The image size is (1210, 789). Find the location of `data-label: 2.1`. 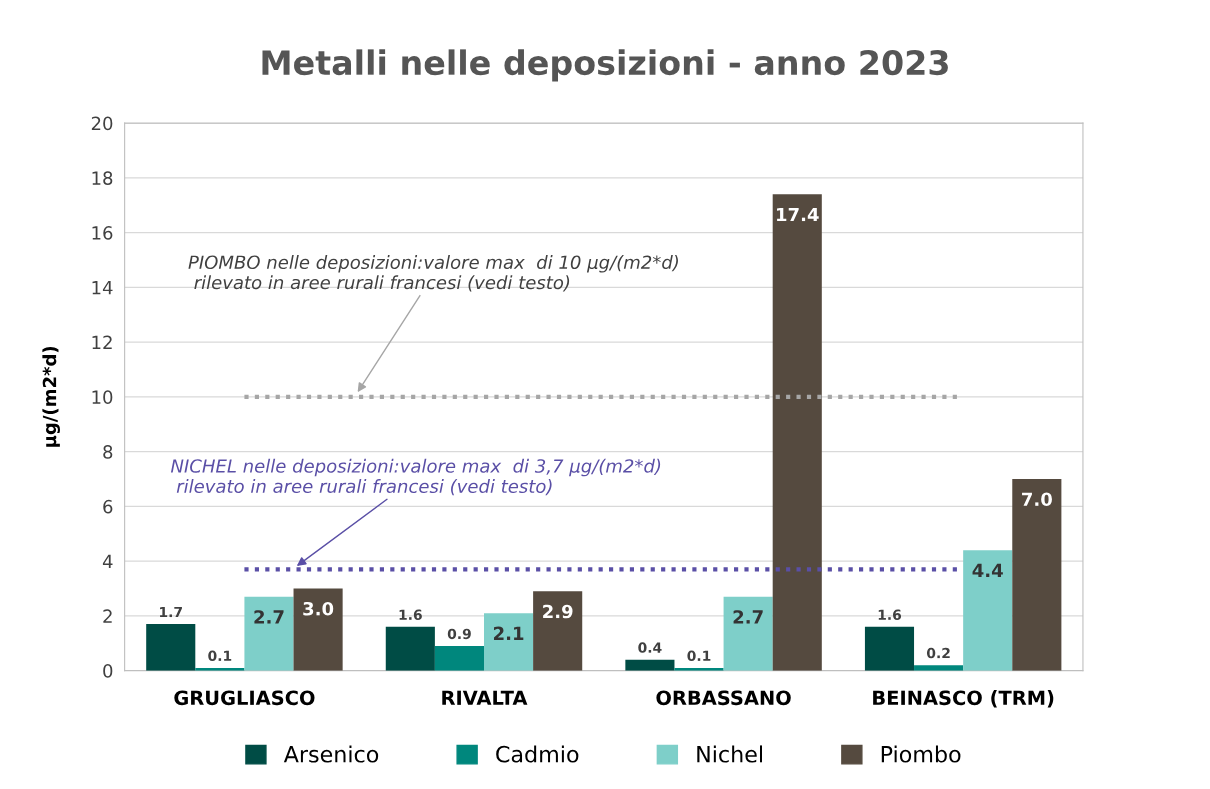

data-label: 2.1 is located at coordinates (508, 633).